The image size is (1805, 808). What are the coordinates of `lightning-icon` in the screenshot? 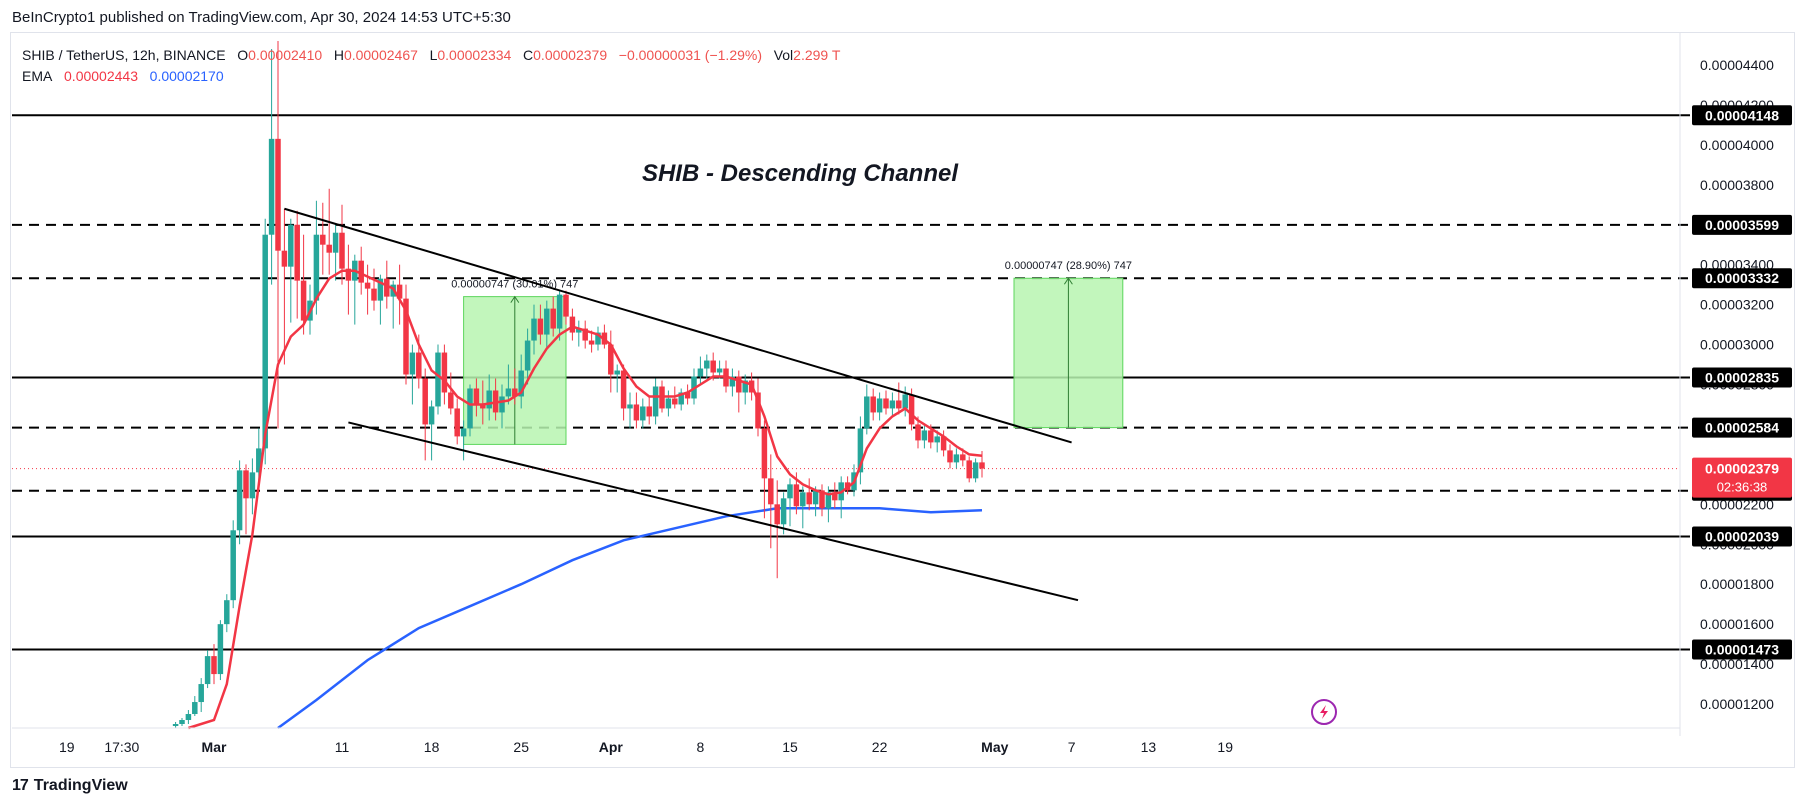 It's located at (1324, 712).